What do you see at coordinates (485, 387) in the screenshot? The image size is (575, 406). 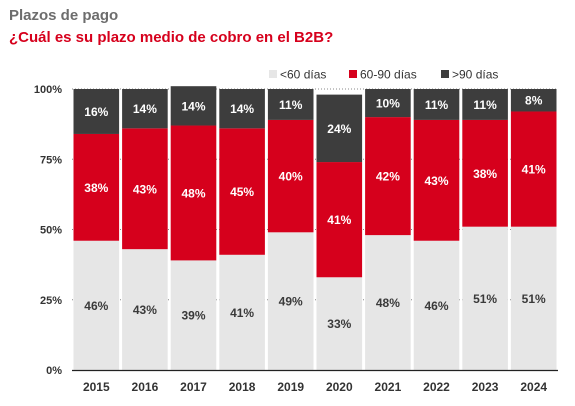 I see `x-tick-label: 2023` at bounding box center [485, 387].